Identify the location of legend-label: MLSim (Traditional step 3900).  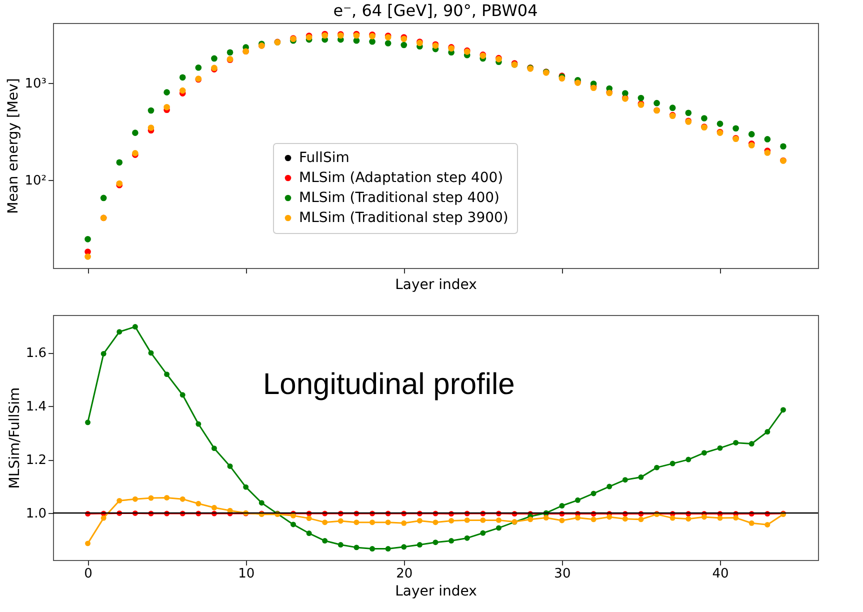
(403, 218).